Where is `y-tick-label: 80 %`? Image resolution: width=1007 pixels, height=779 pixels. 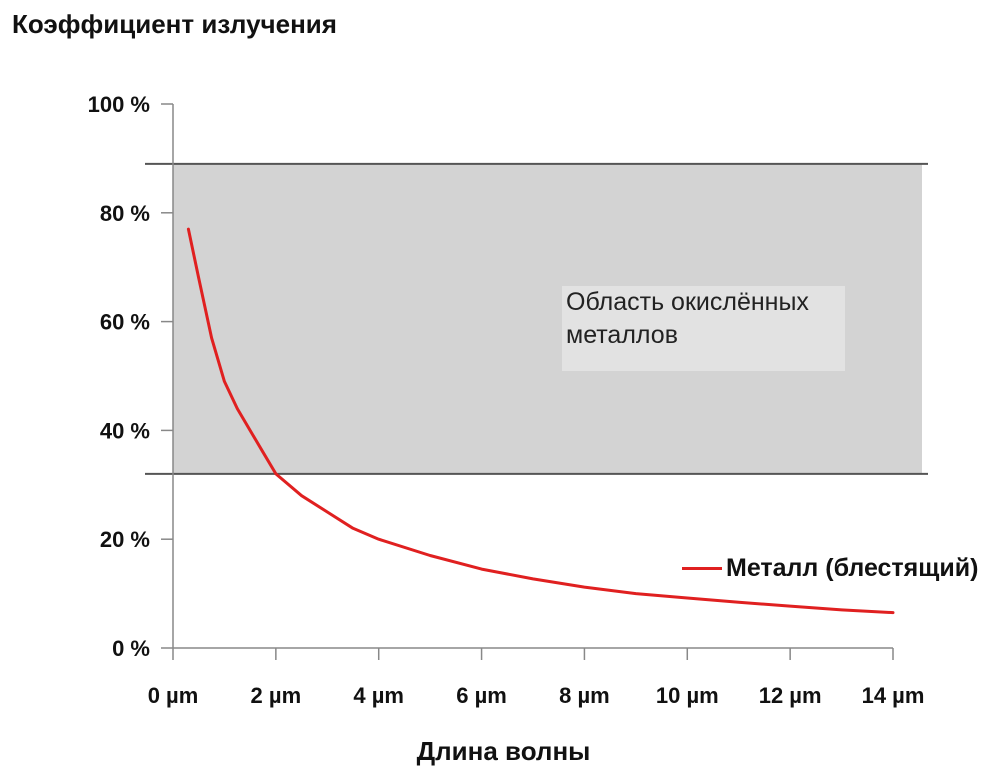 y-tick-label: 80 % is located at coordinates (125, 213).